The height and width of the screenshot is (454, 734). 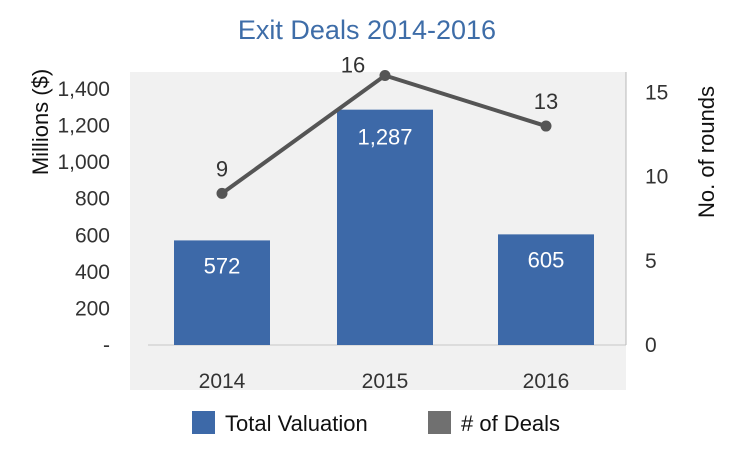 I want to click on bar-value-label: 1,287, so click(x=384, y=137).